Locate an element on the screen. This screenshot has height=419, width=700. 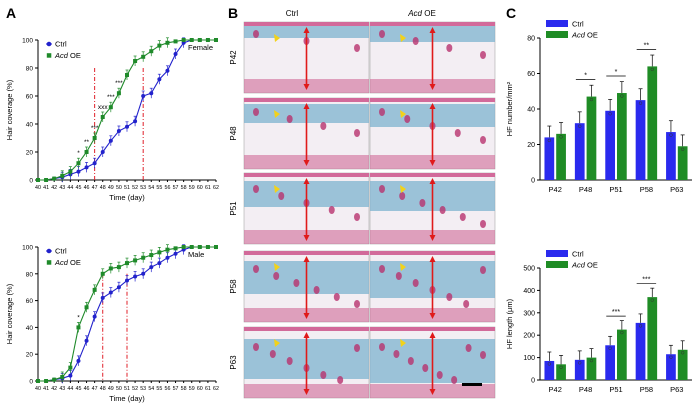
x-tick-label: 42 is located at coordinates (54, 188).